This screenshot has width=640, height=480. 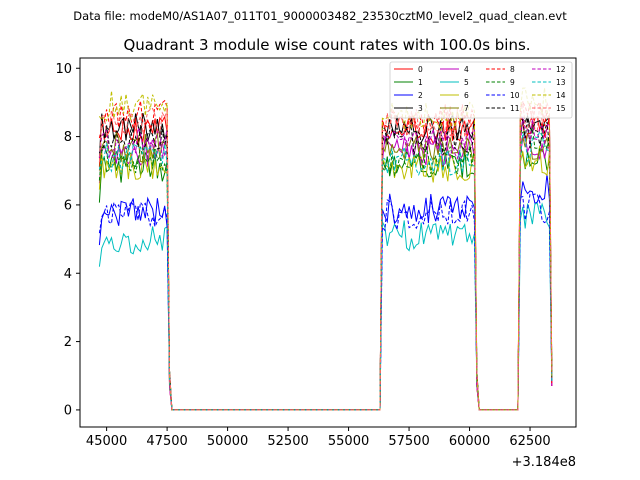 I want to click on legend-label-2: 2, so click(x=420, y=95).